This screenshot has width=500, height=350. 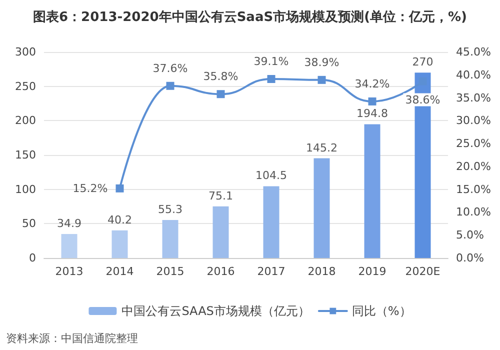 What do you see at coordinates (25, 86) in the screenshot?
I see `y-tick-label: 250` at bounding box center [25, 86].